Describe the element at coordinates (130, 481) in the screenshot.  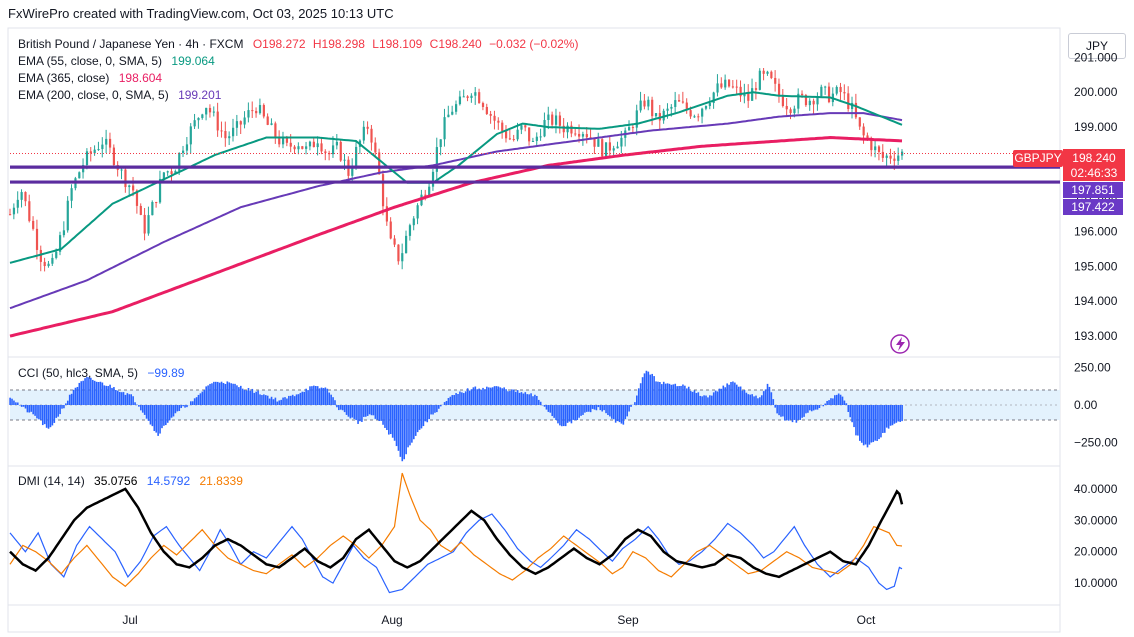
I see `legend-dmi: DMI (14, 14) 35.0756 14.5792 21.8339` at that location.